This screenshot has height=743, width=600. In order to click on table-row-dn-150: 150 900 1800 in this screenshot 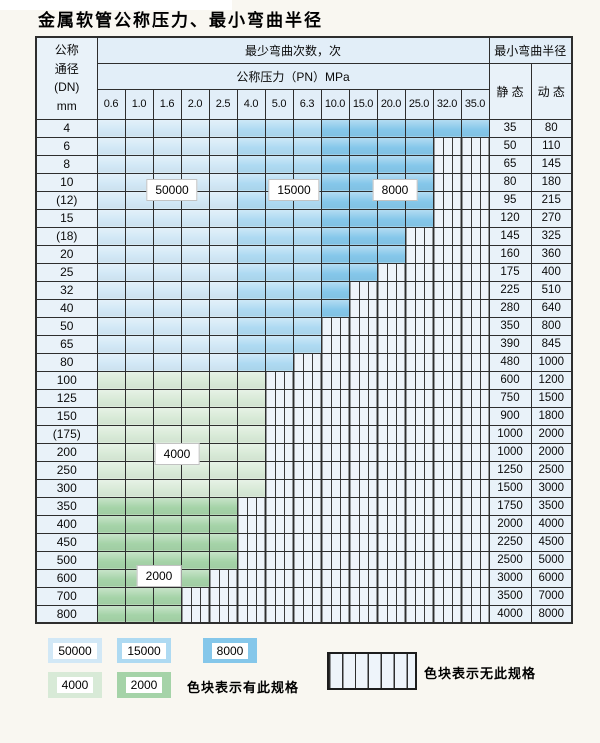, I will do `click(304, 416)`.